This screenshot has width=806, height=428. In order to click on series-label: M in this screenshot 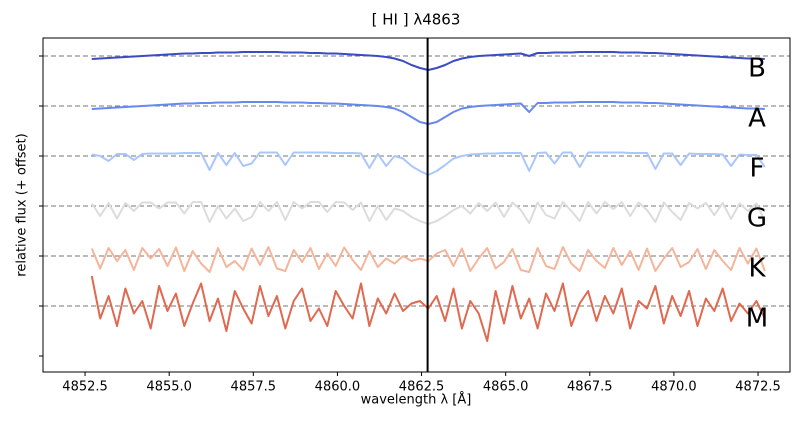, I will do `click(757, 319)`.